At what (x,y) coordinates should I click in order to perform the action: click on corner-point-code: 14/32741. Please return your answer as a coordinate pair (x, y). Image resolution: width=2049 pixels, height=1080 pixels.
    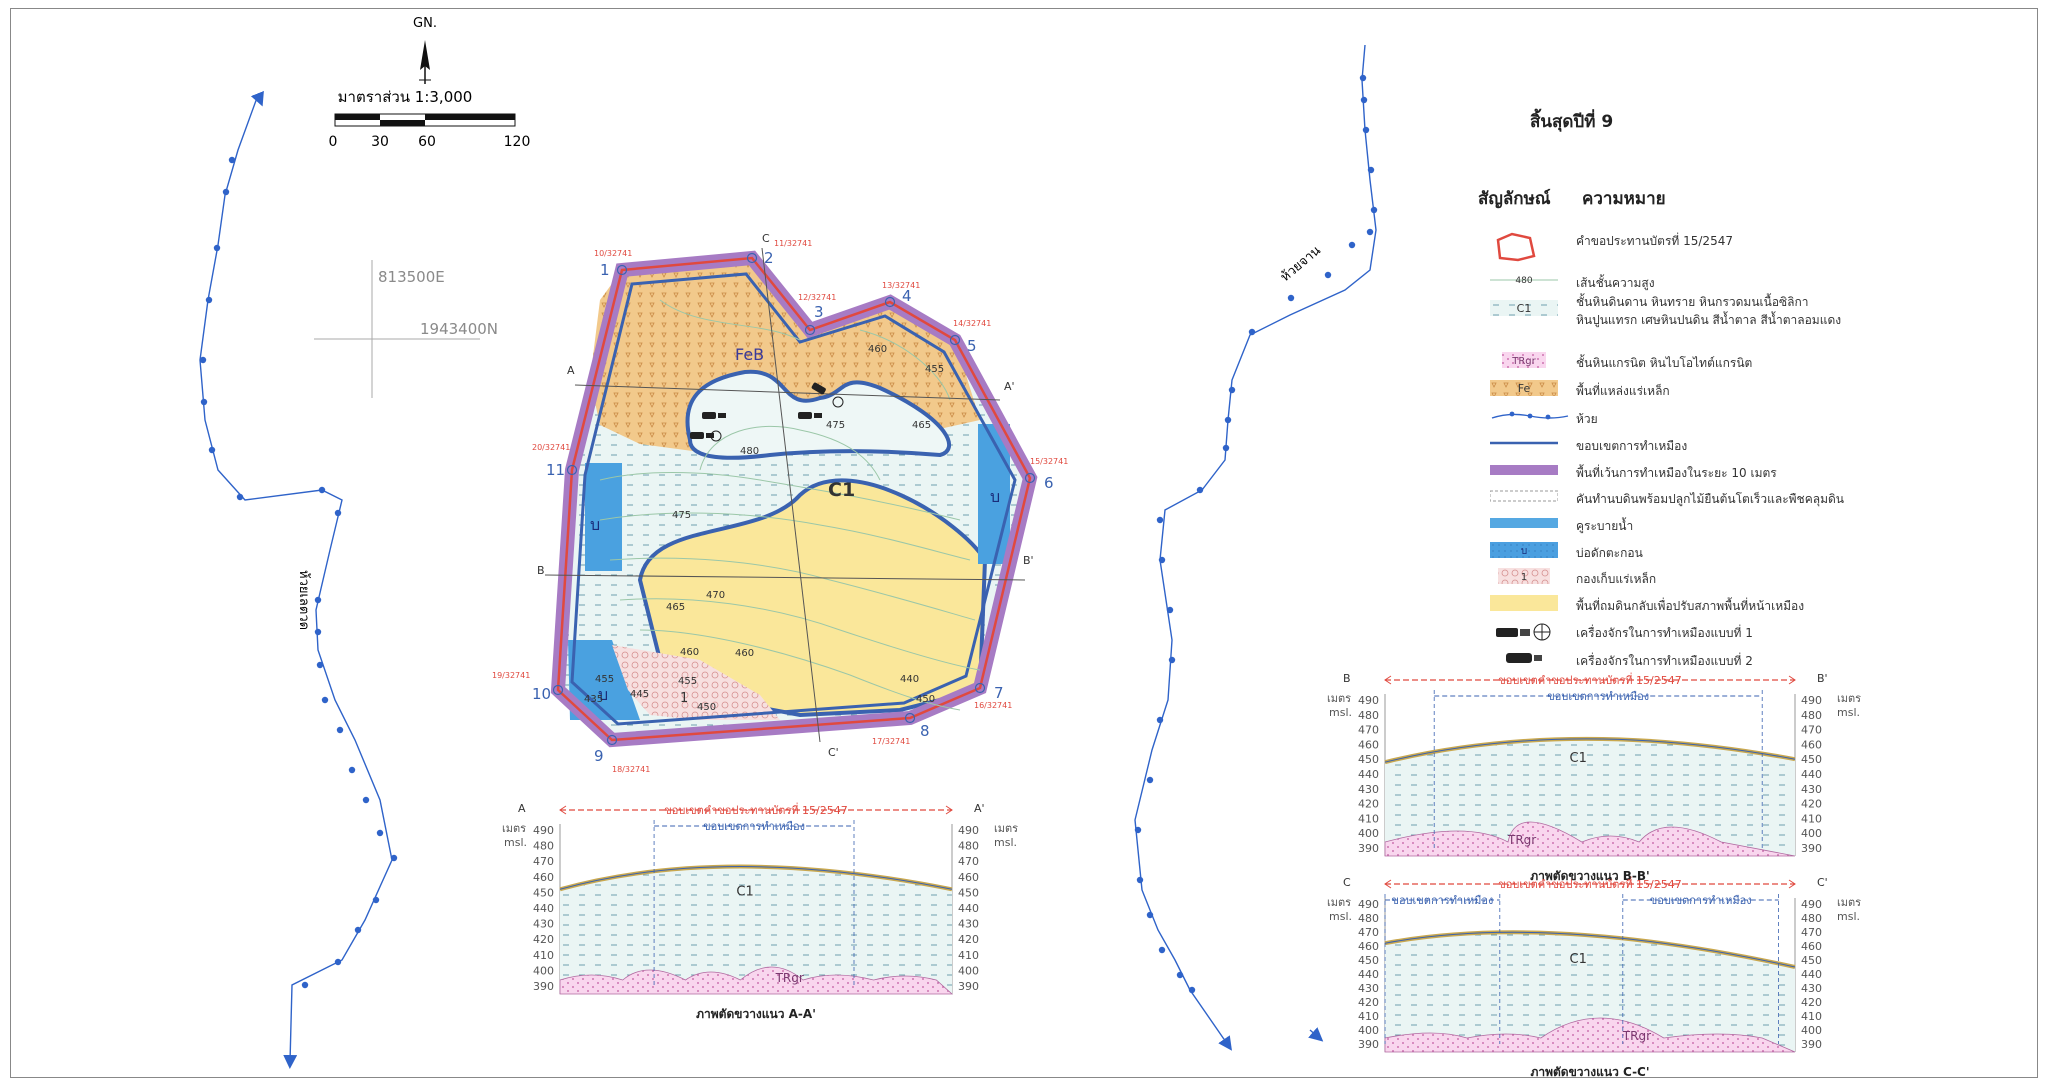
    Looking at the image, I should click on (972, 323).